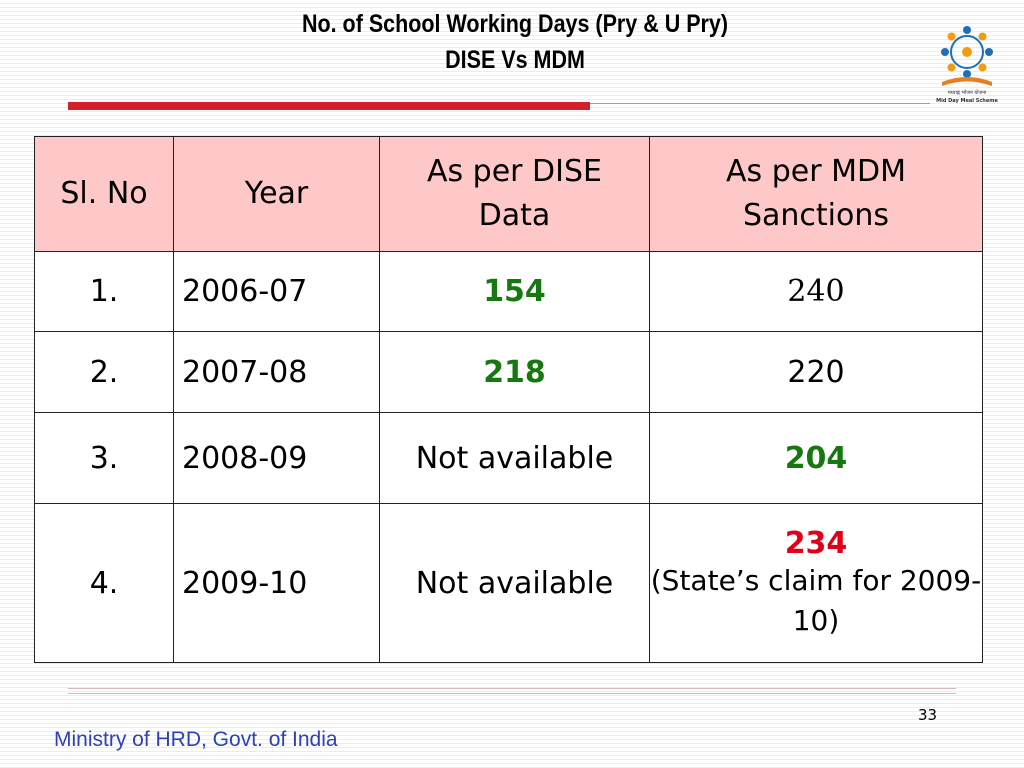 The width and height of the screenshot is (1024, 768). What do you see at coordinates (816, 458) in the screenshot?
I see `mdm-cell: 204` at bounding box center [816, 458].